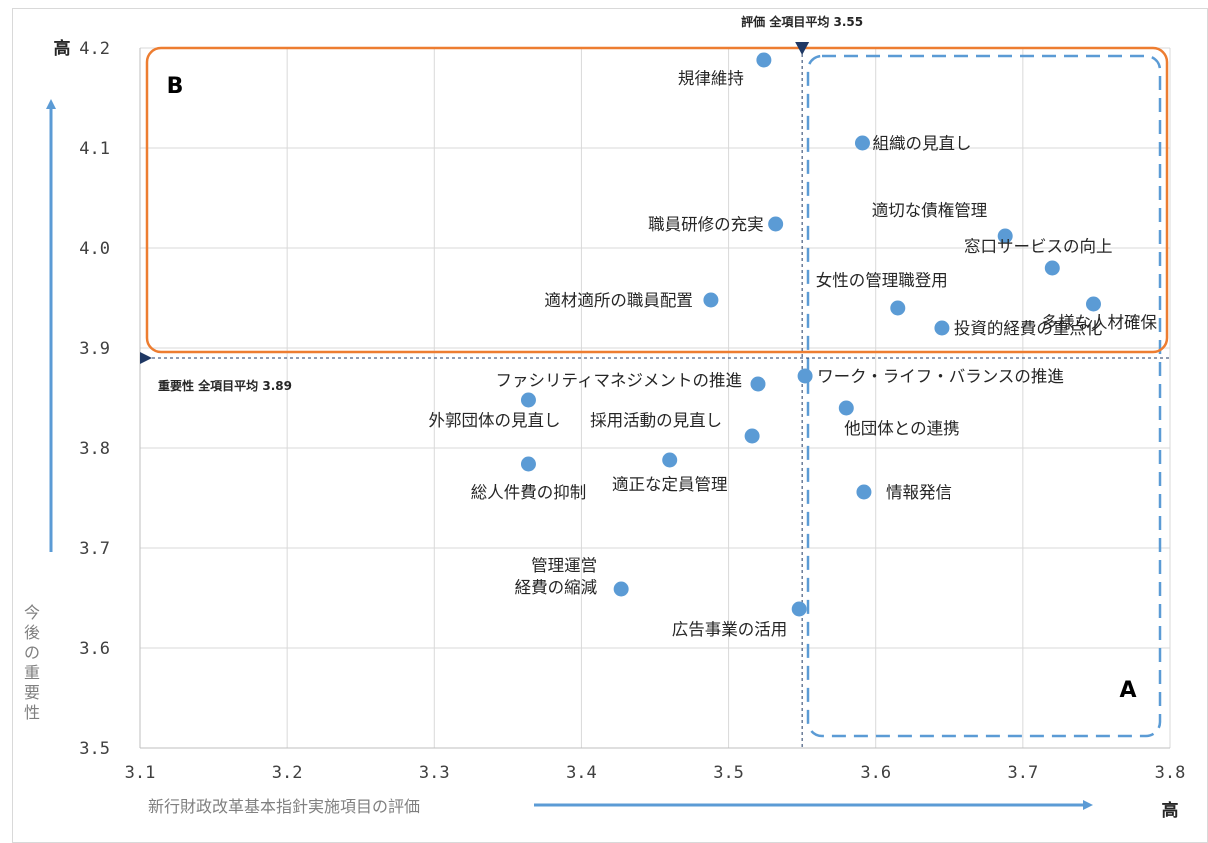 This screenshot has height=843, width=1208. What do you see at coordinates (1099, 322) in the screenshot?
I see `point-label: 多様な人材確保` at bounding box center [1099, 322].